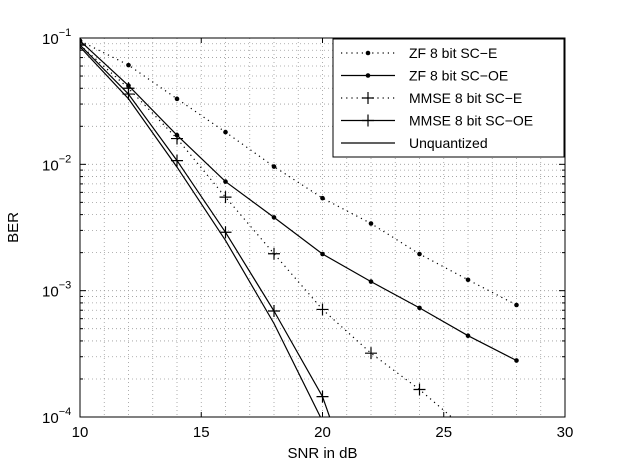 The width and height of the screenshot is (623, 469). Describe the element at coordinates (443, 432) in the screenshot. I see `x-tick-label: 25` at that location.